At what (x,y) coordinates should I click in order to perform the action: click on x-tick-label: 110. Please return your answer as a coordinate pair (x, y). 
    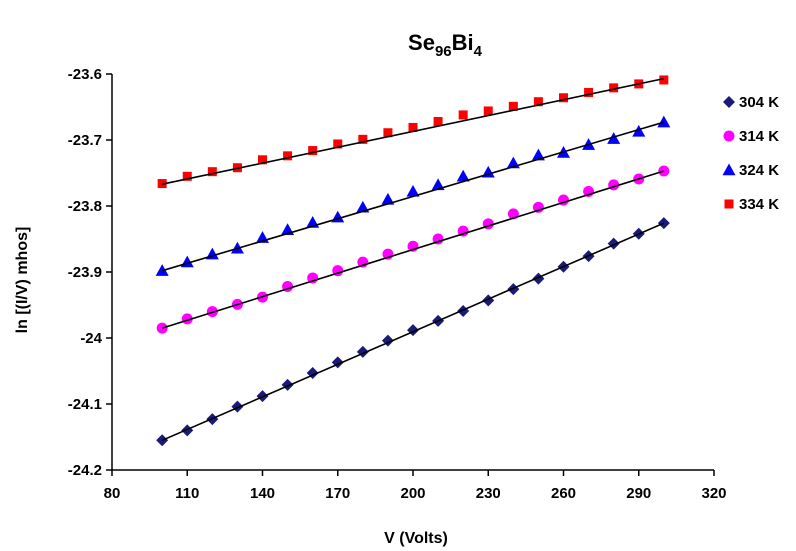
    Looking at the image, I should click on (187, 493).